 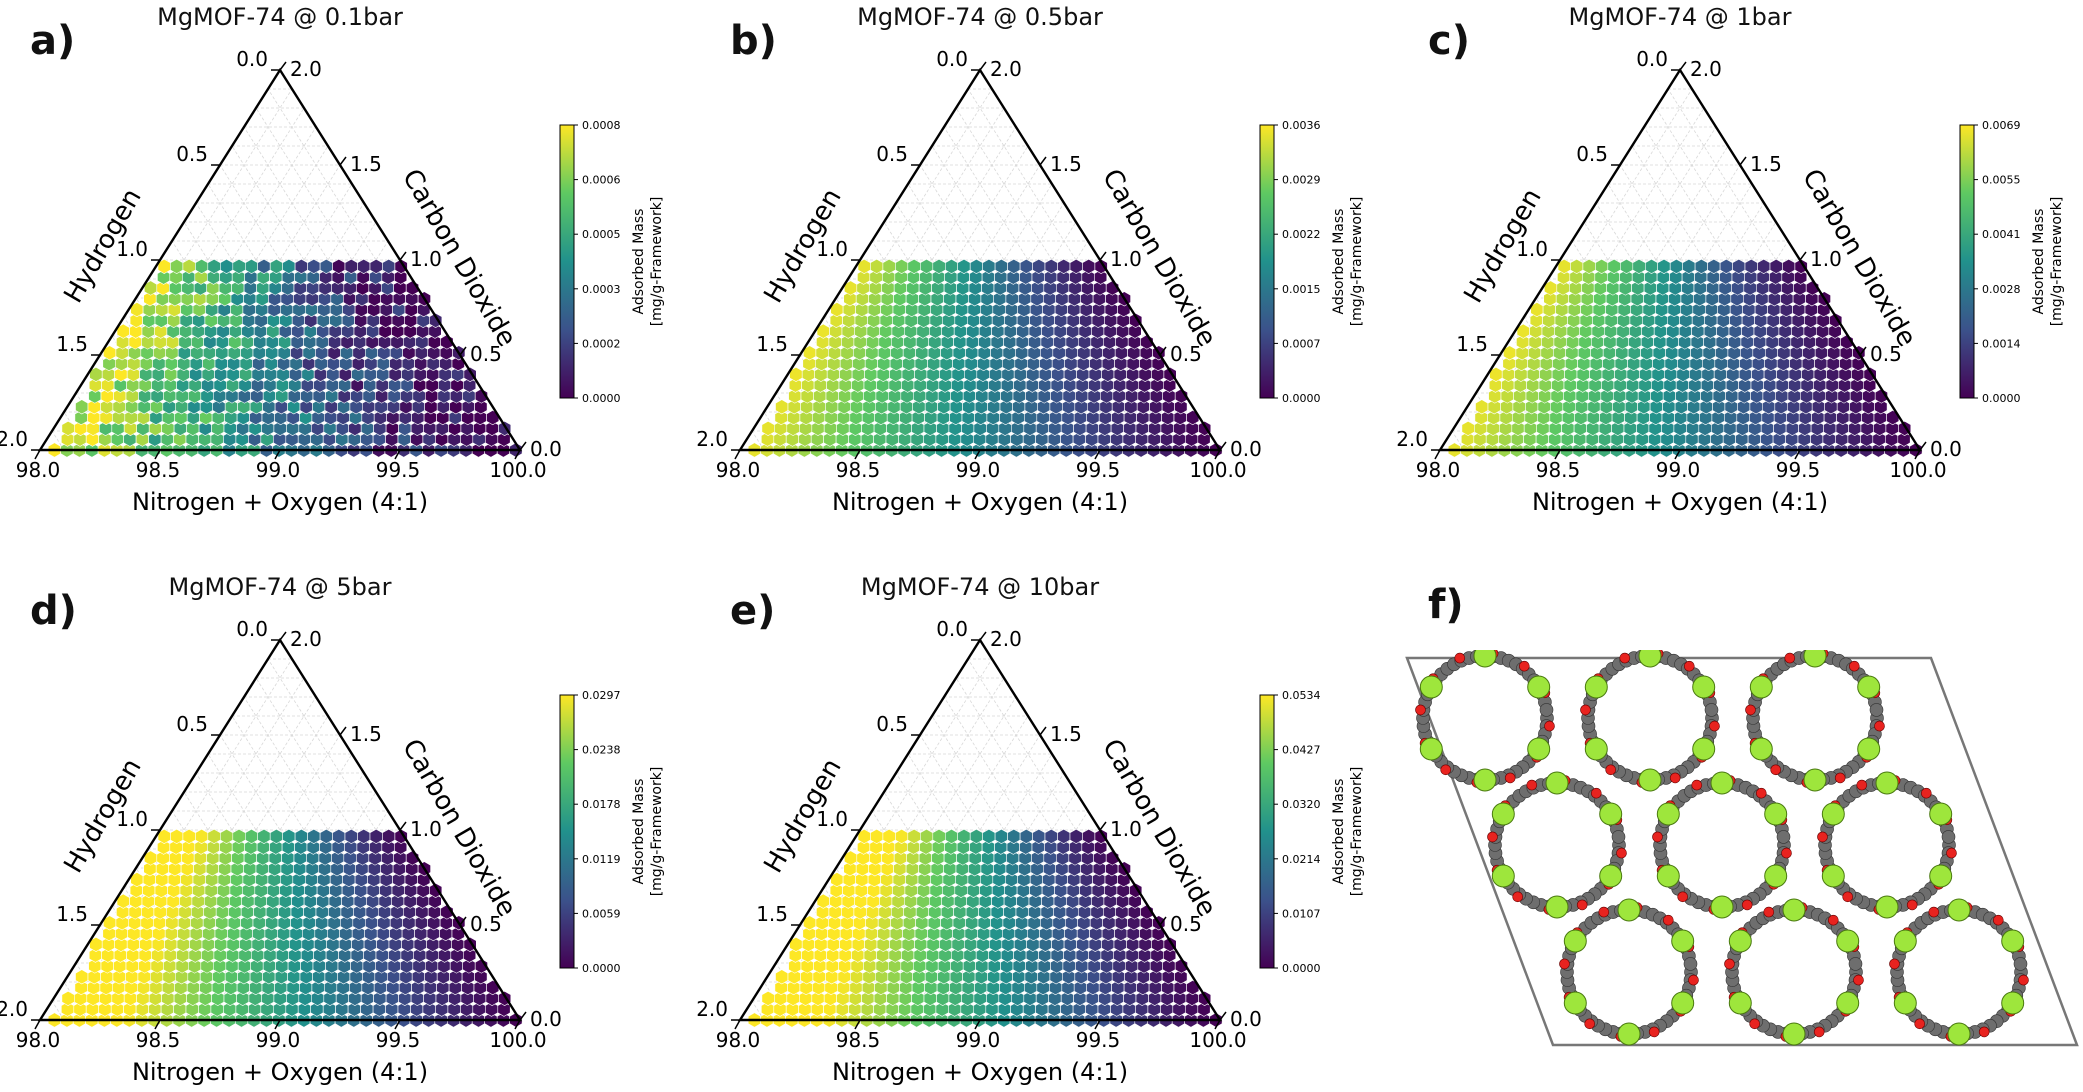 What do you see at coordinates (1246, 1019) in the screenshot?
I see `tick-label-right: 0.0` at bounding box center [1246, 1019].